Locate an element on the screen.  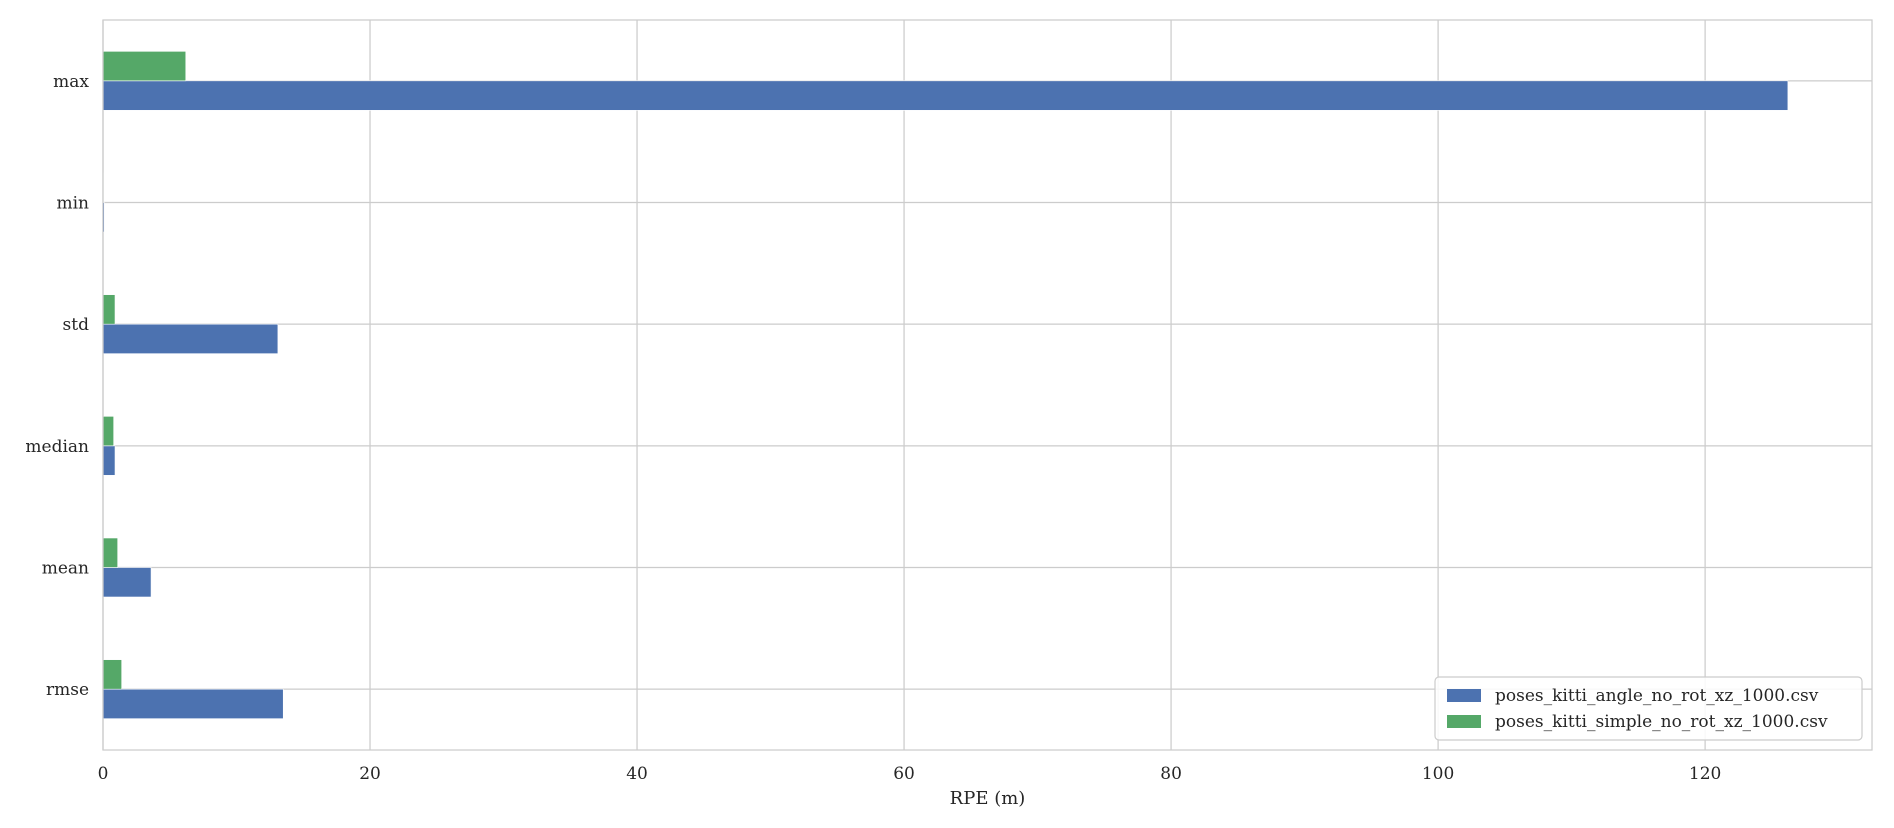
y-axis-ticks: rmse mean median std min max is located at coordinates (57, 386).